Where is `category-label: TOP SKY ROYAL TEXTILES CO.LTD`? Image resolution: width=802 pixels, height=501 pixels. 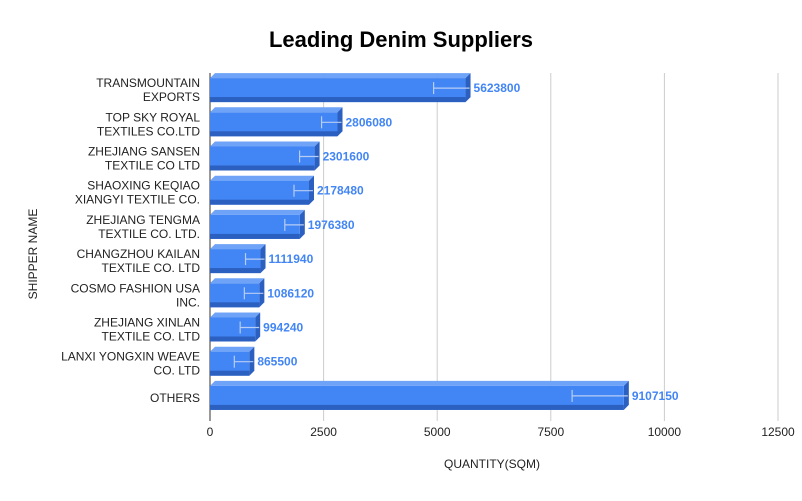
category-label: TOP SKY ROYAL TEXTILES CO.LTD is located at coordinates (148, 124).